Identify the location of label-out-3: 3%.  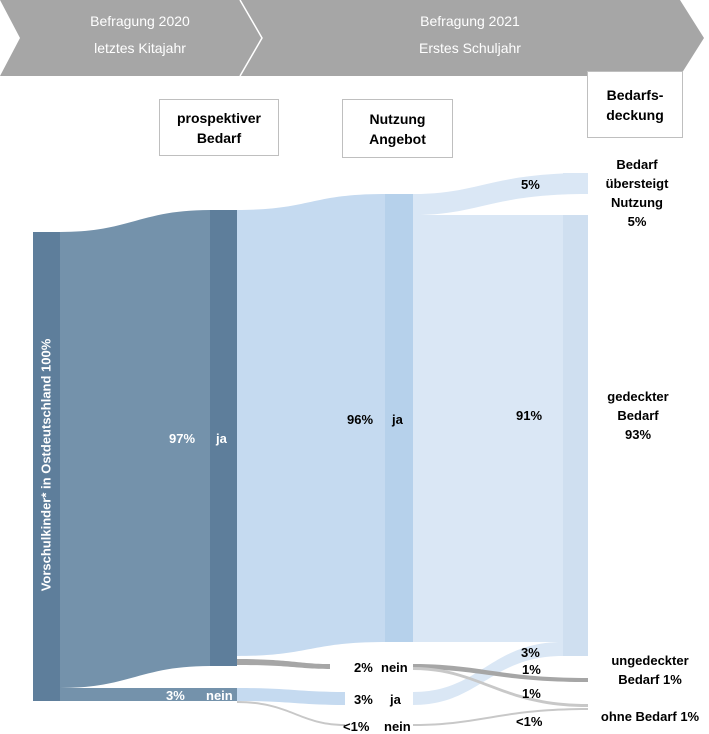
(530, 652).